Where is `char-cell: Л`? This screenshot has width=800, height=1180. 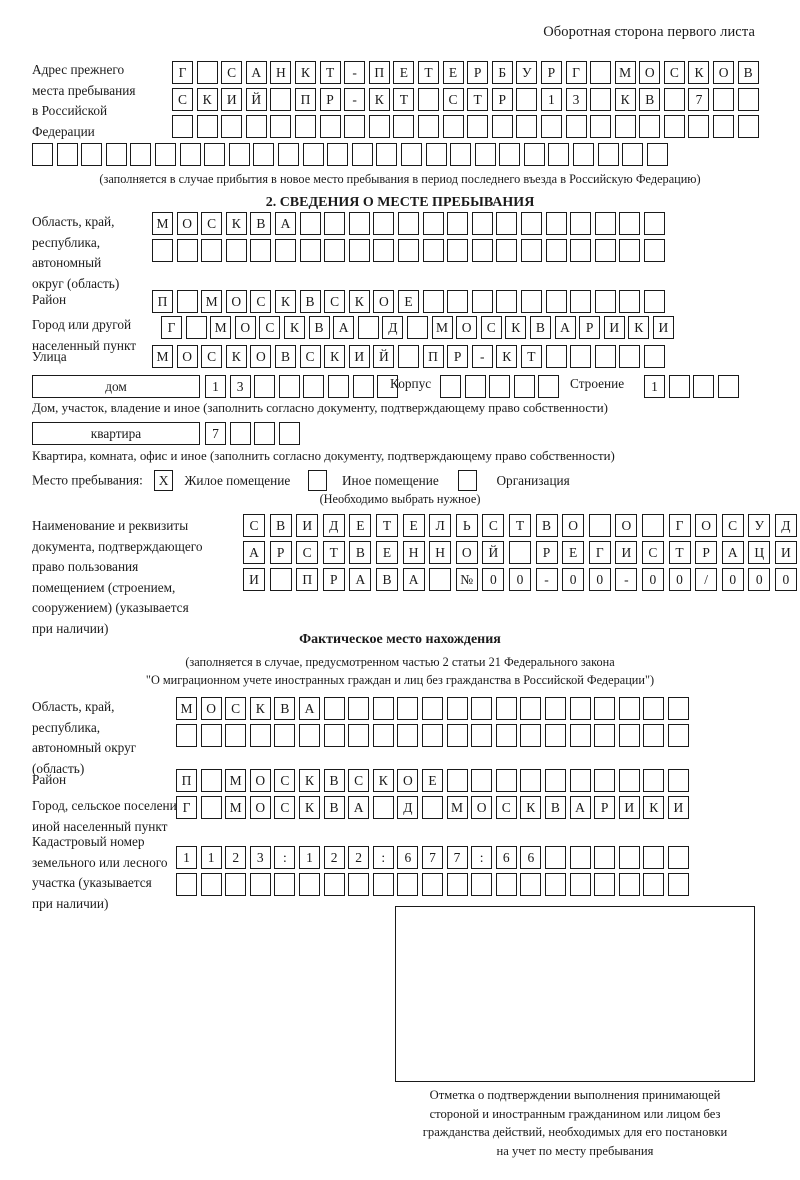
char-cell: Л is located at coordinates (440, 525).